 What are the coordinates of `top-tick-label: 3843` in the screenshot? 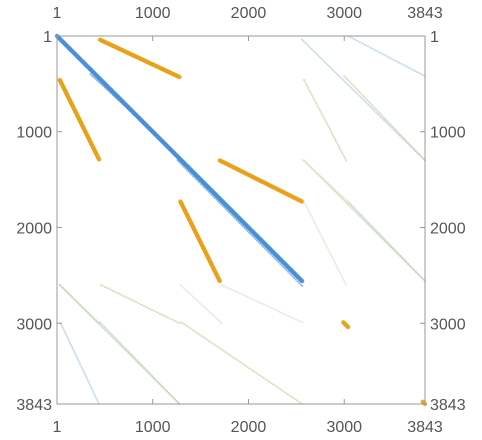 It's located at (425, 13).